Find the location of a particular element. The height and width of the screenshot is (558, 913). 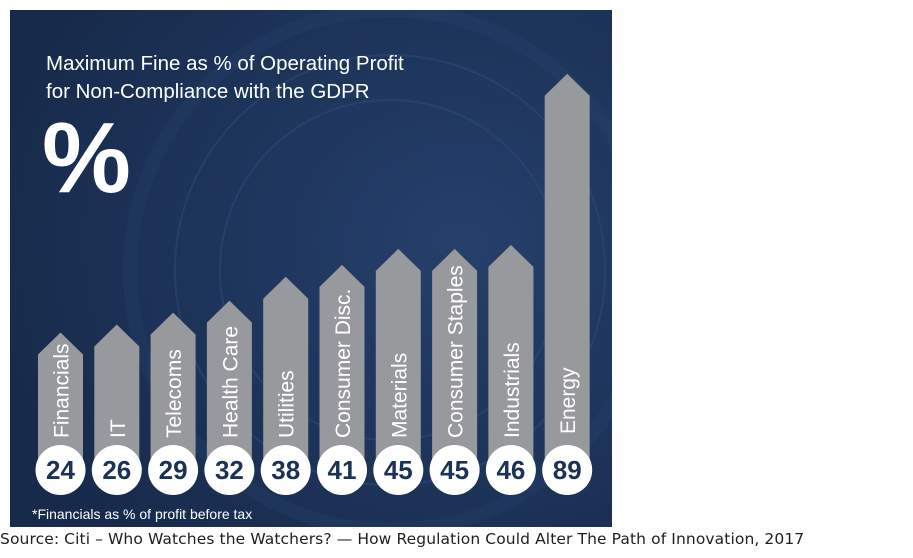

category-label: Energy is located at coordinates (568, 400).